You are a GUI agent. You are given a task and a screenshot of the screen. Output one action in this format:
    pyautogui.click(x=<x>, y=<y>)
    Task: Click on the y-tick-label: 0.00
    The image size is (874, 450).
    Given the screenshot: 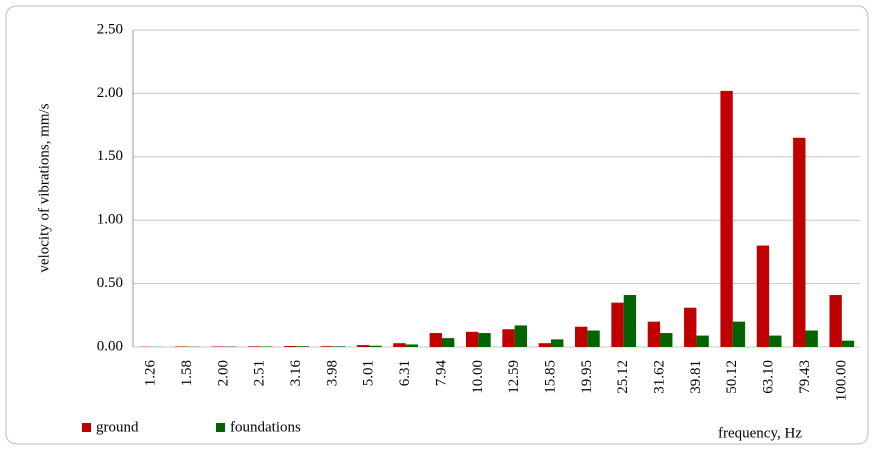 What is the action you would take?
    pyautogui.click(x=110, y=346)
    